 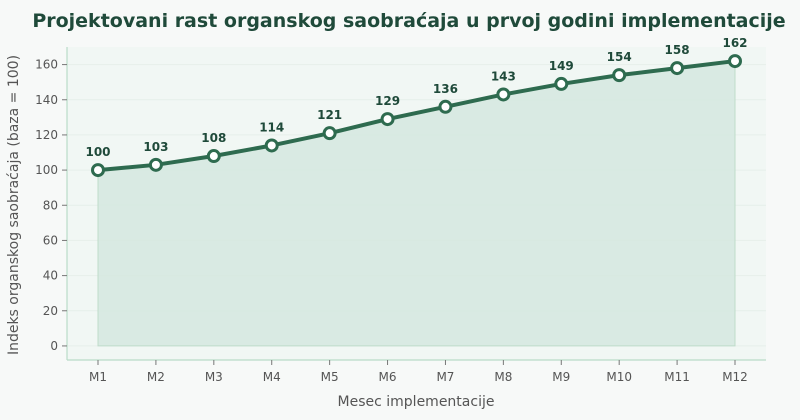 I want to click on data-label: 149, so click(x=561, y=66).